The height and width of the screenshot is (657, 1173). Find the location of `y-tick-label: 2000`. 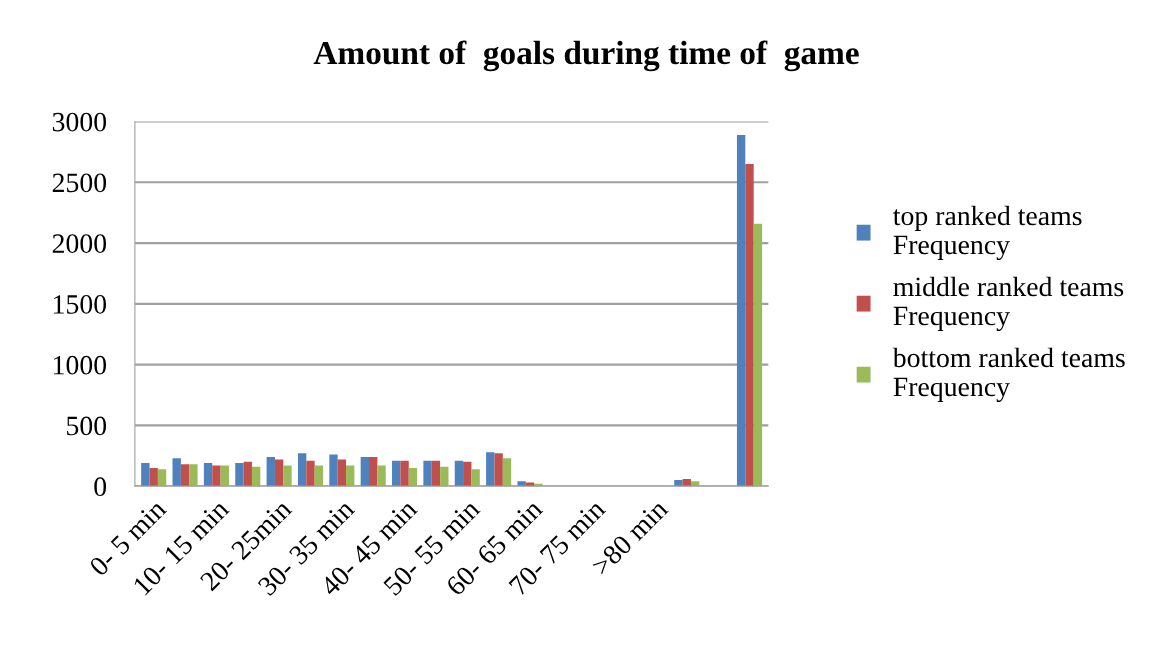

y-tick-label: 2000 is located at coordinates (79, 243).